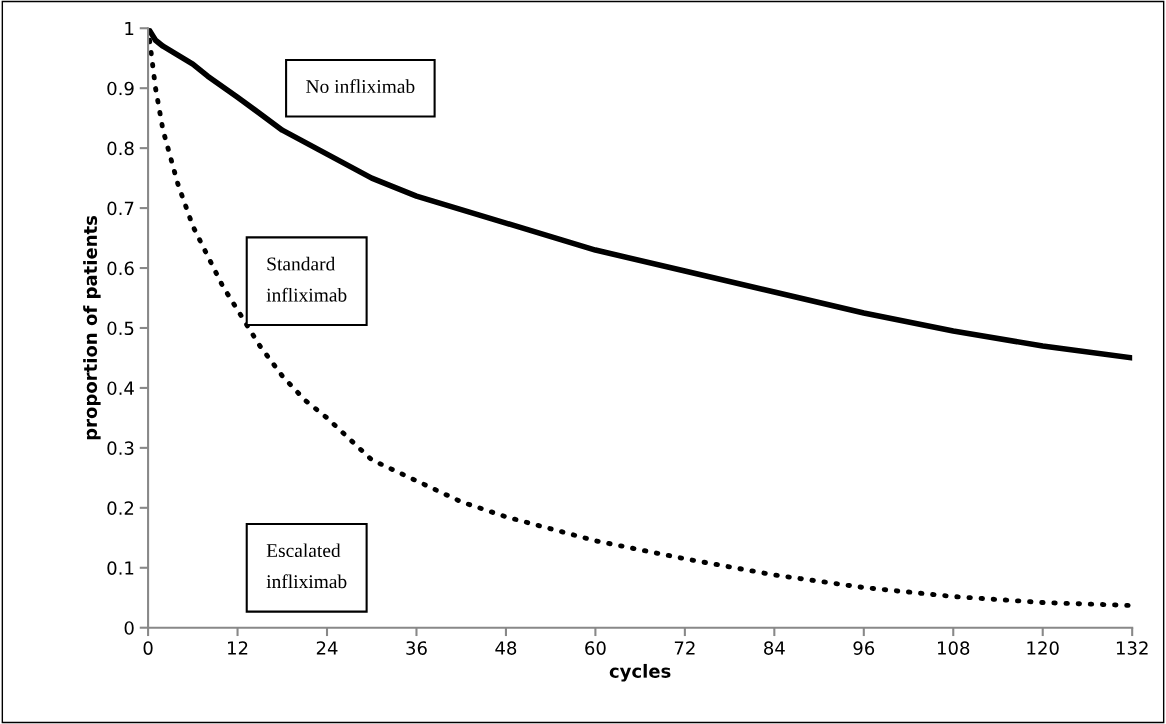 This screenshot has width=1166, height=724. I want to click on y-tick-label: 0, so click(129, 628).